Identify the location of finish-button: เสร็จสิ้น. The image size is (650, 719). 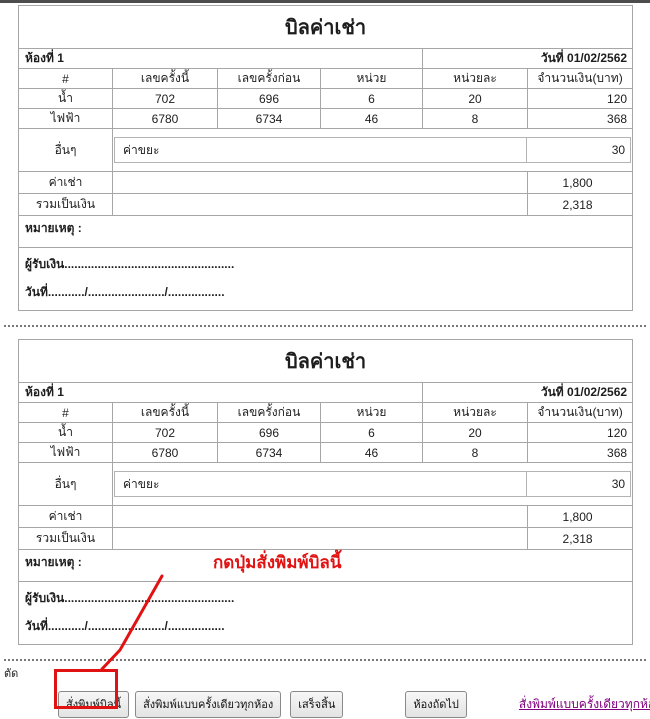
(317, 704).